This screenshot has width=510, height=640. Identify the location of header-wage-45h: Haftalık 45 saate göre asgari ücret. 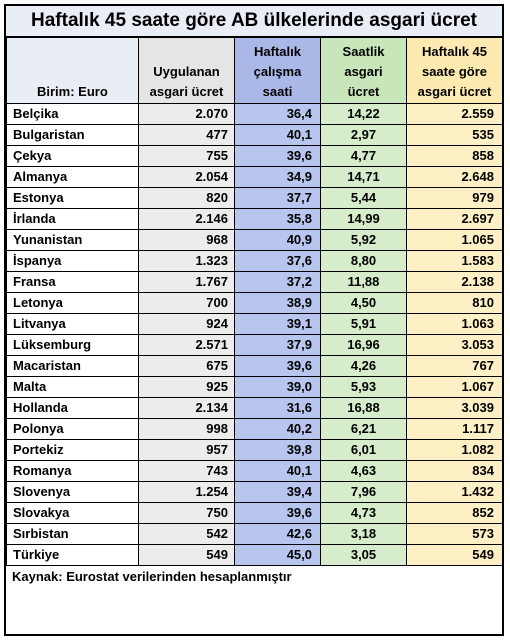
(454, 70).